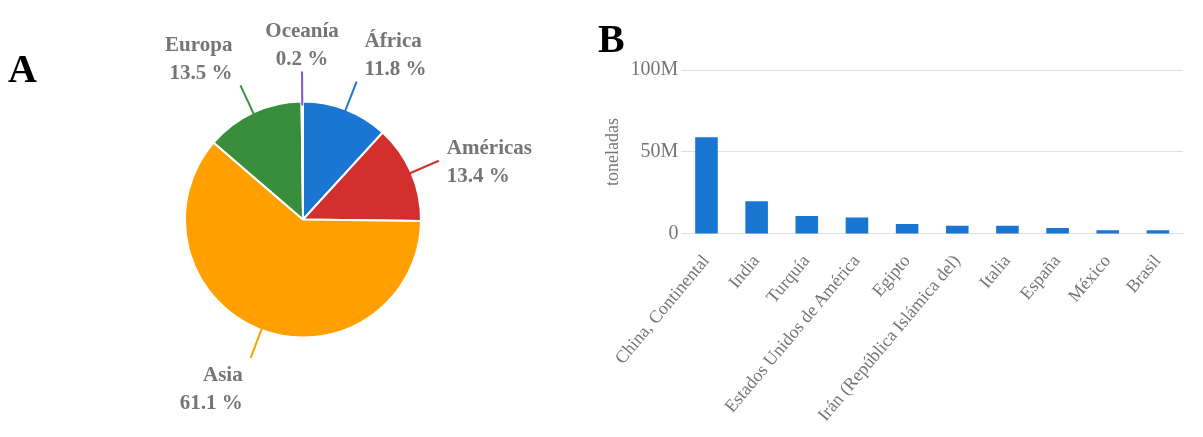 The height and width of the screenshot is (437, 1203). What do you see at coordinates (395, 67) in the screenshot?
I see `data-label: 11.8 %` at bounding box center [395, 67].